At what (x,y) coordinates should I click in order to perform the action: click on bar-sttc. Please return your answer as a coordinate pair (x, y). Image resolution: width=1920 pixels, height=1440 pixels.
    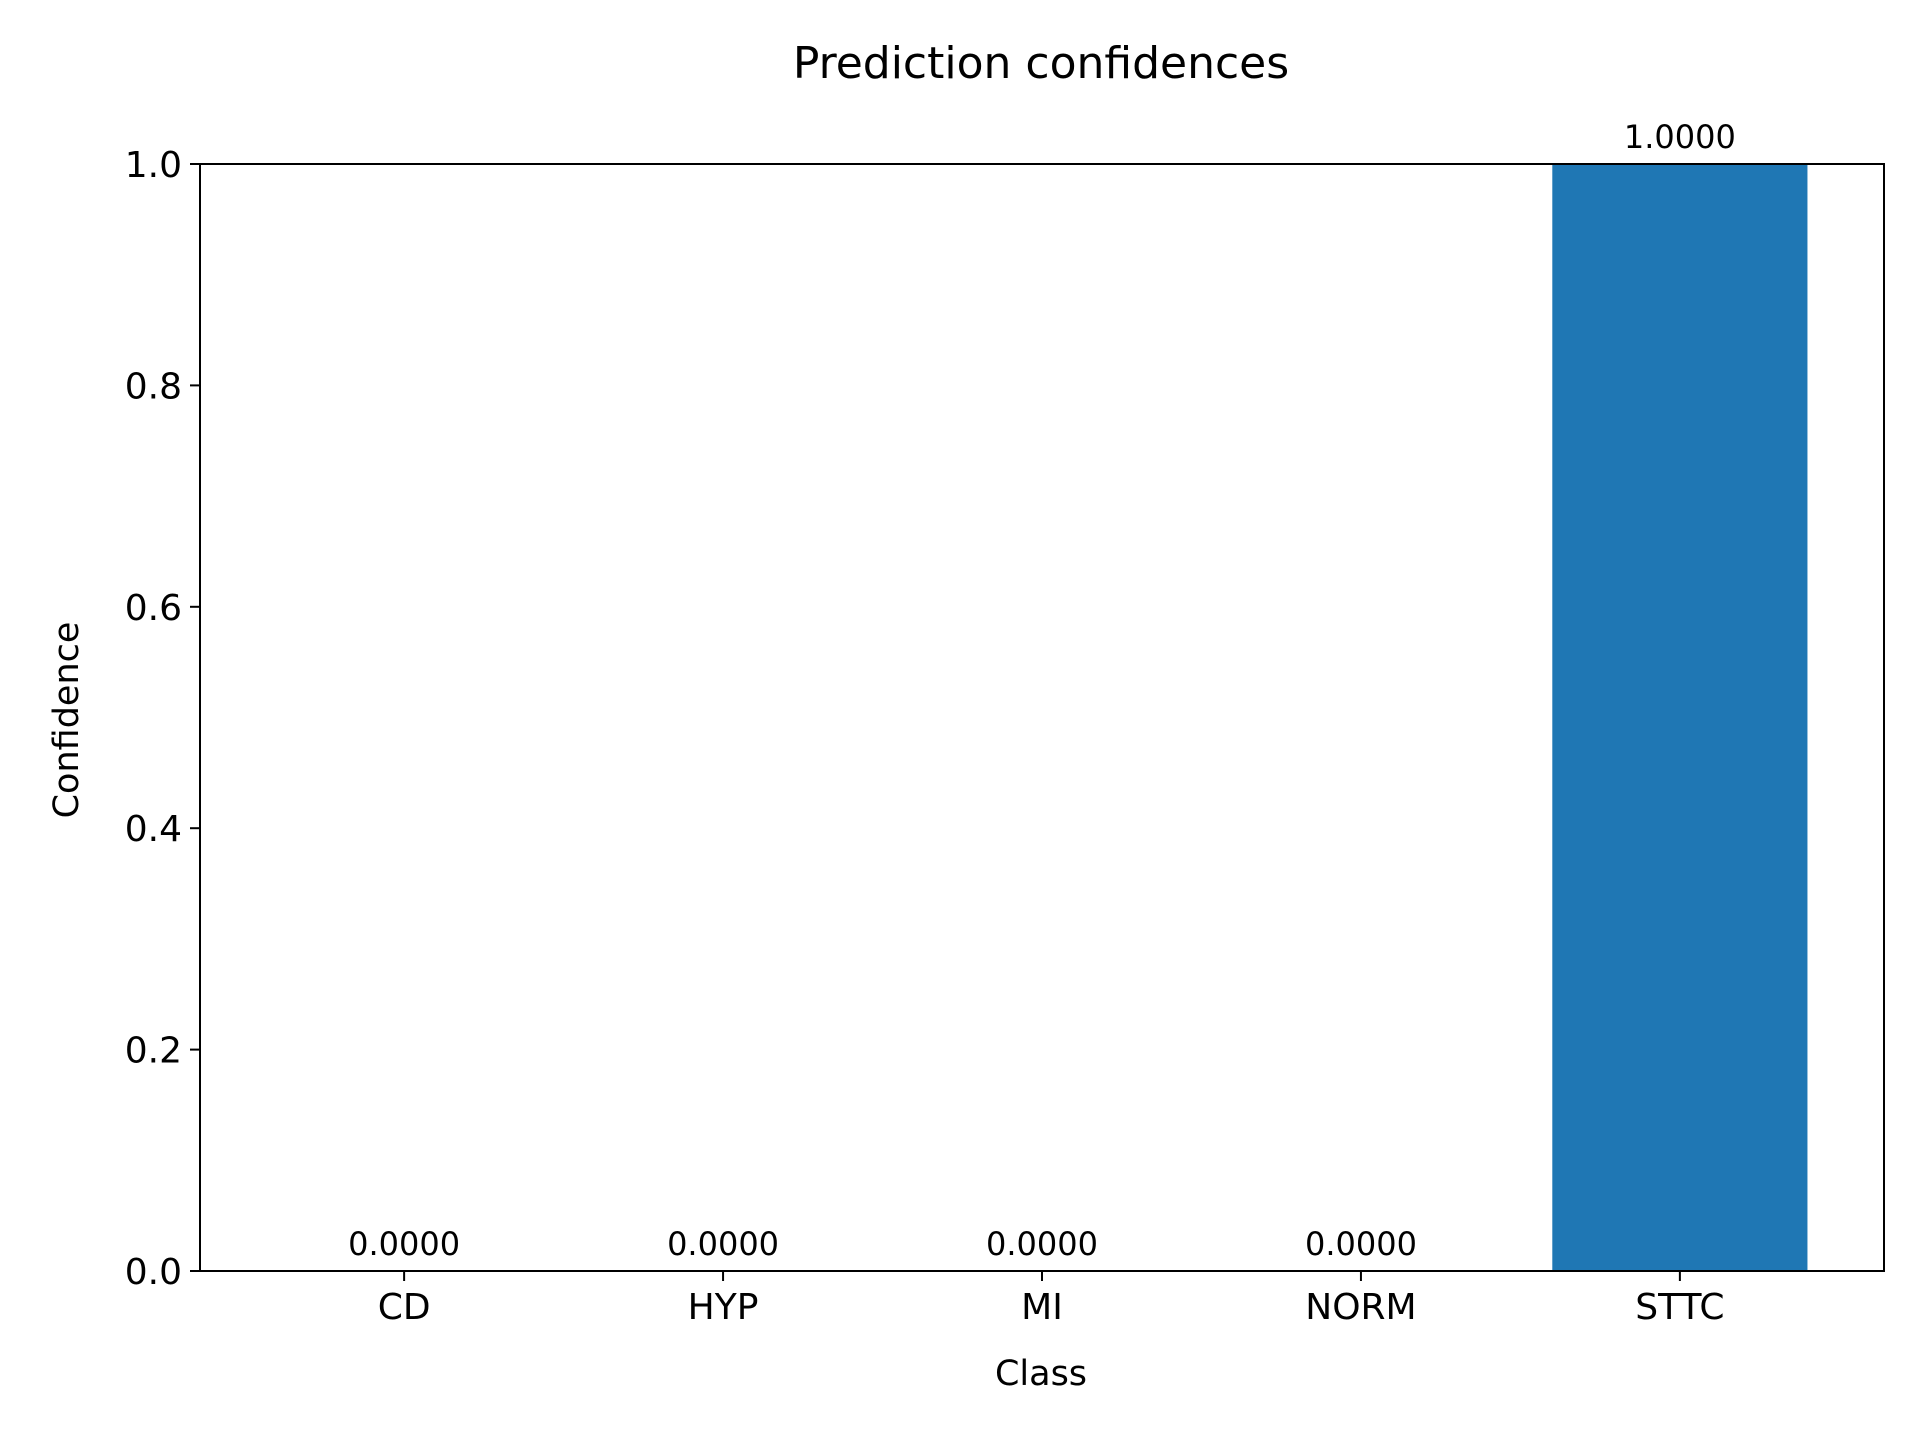
    Looking at the image, I should click on (1680, 717).